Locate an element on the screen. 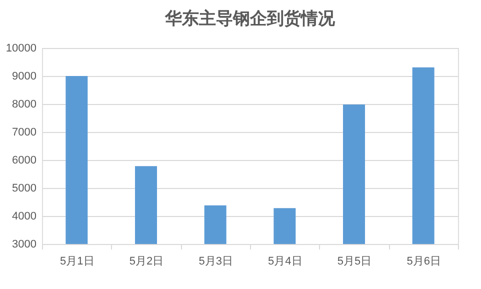 The image size is (481, 289). y-tick-label: 5000 is located at coordinates (24, 188).